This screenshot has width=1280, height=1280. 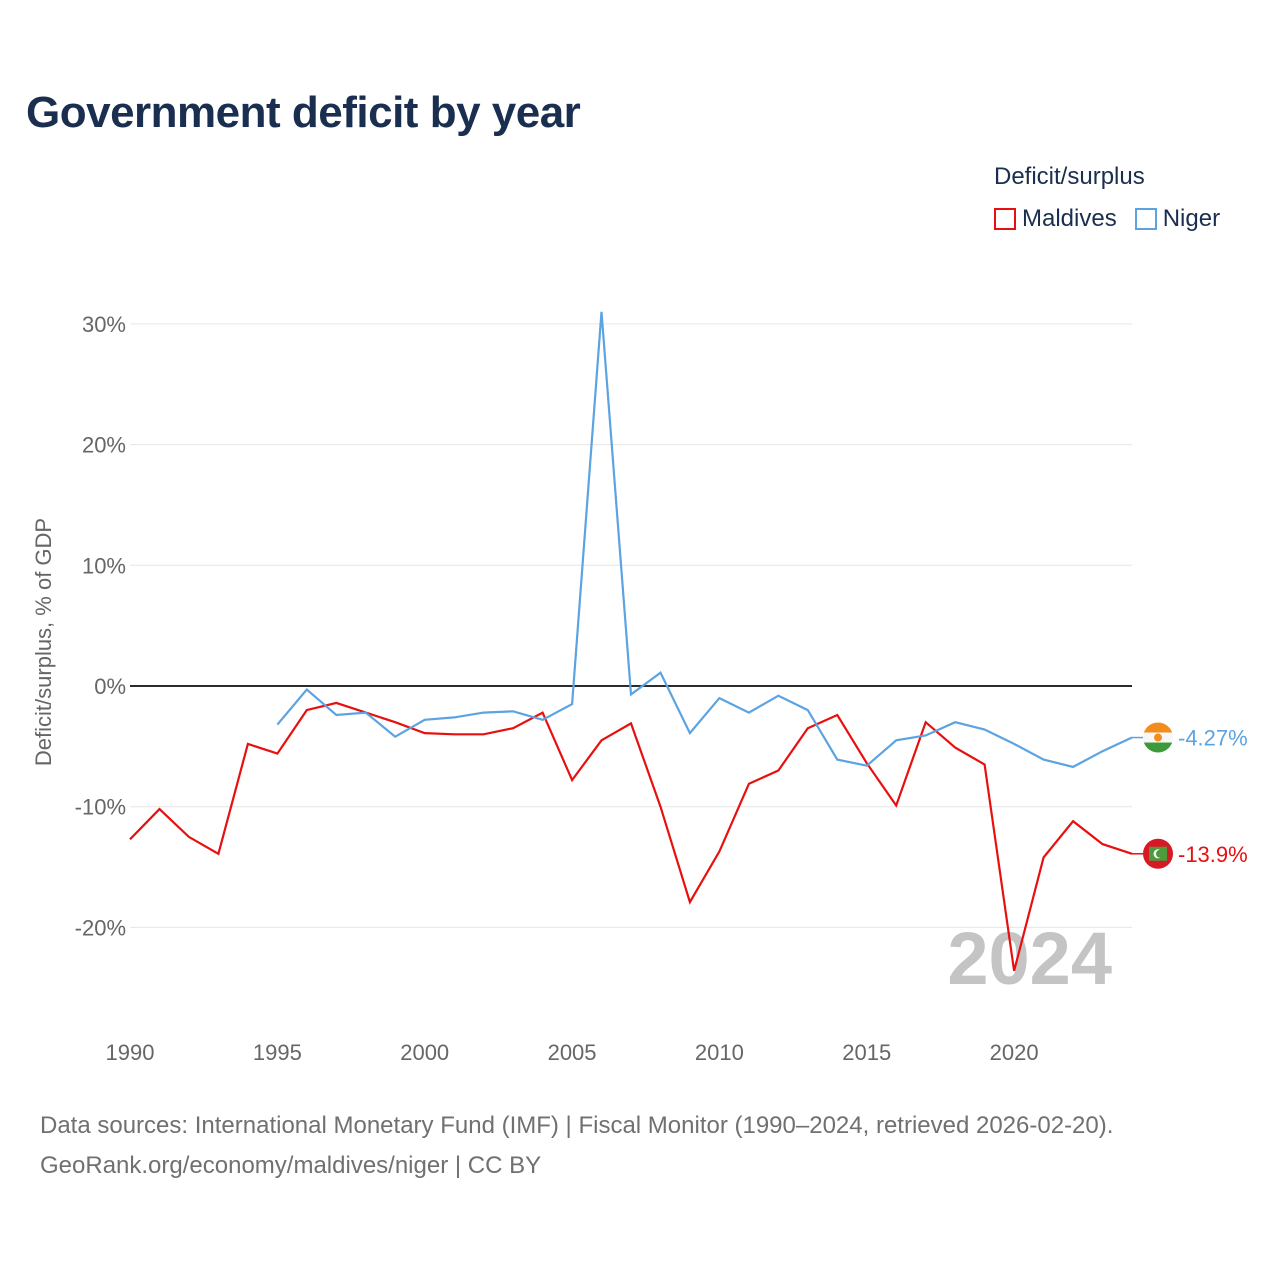 What do you see at coordinates (303, 112) in the screenshot?
I see `page-title: Government deficit by year` at bounding box center [303, 112].